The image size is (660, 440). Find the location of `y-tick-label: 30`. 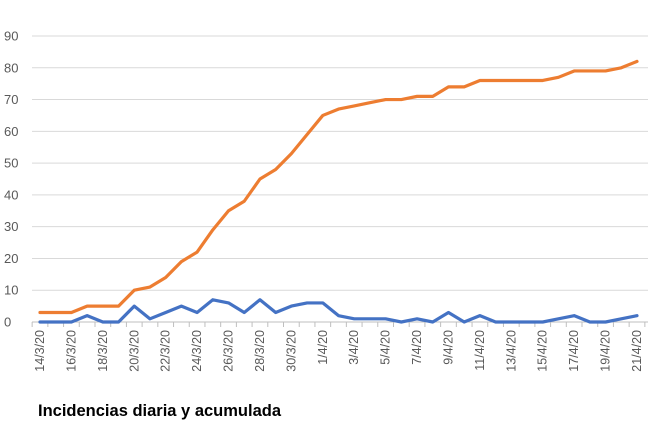

y-tick-label: 30 is located at coordinates (11, 226).